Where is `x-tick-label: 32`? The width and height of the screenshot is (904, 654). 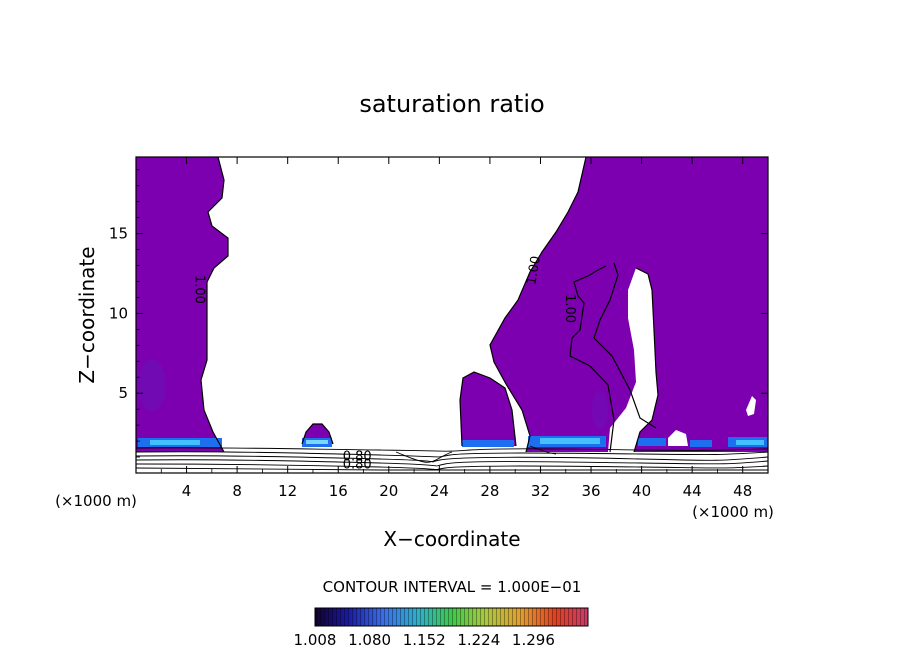
x-tick-label: 32 is located at coordinates (540, 491).